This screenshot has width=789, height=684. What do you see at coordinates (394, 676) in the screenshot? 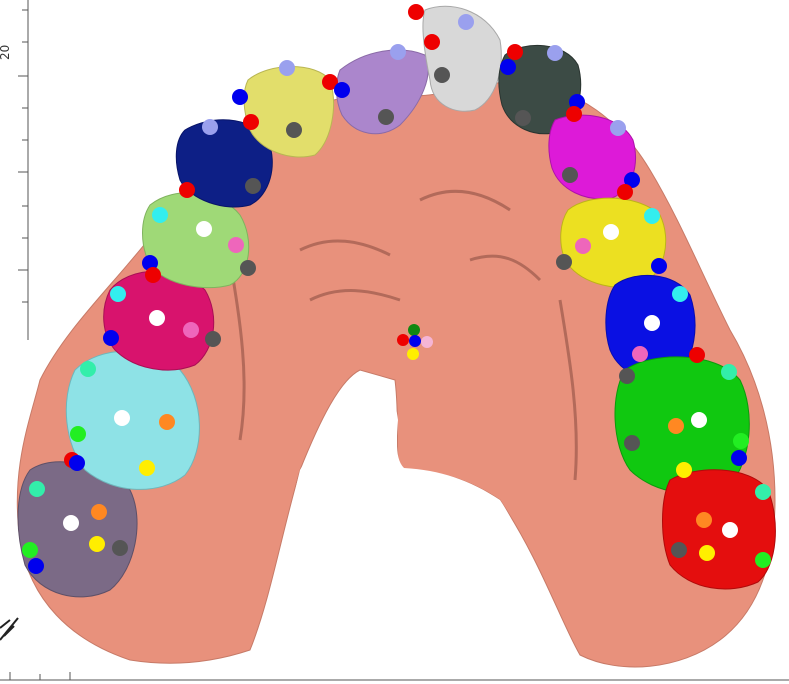
I see `horizontal-axis` at bounding box center [394, 676].